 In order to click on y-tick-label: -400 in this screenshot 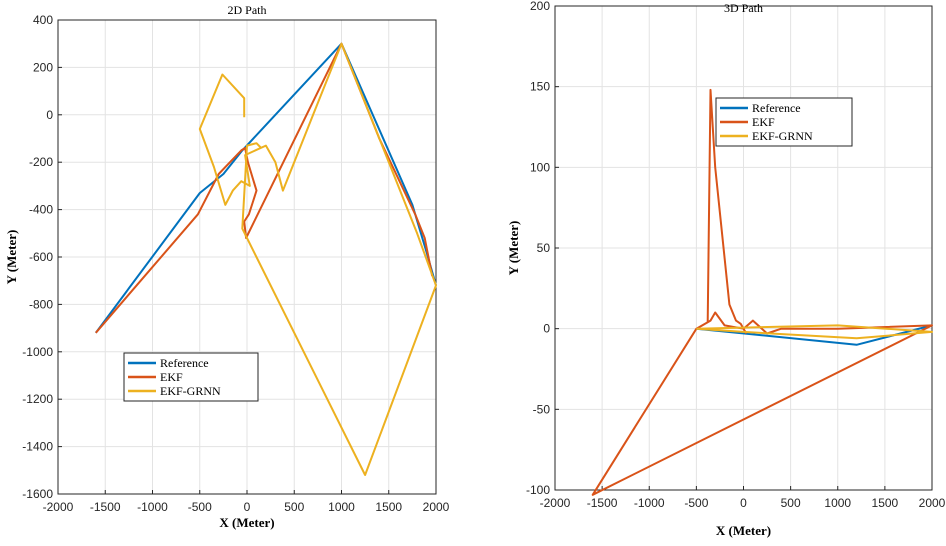, I will do `click(41, 210)`.